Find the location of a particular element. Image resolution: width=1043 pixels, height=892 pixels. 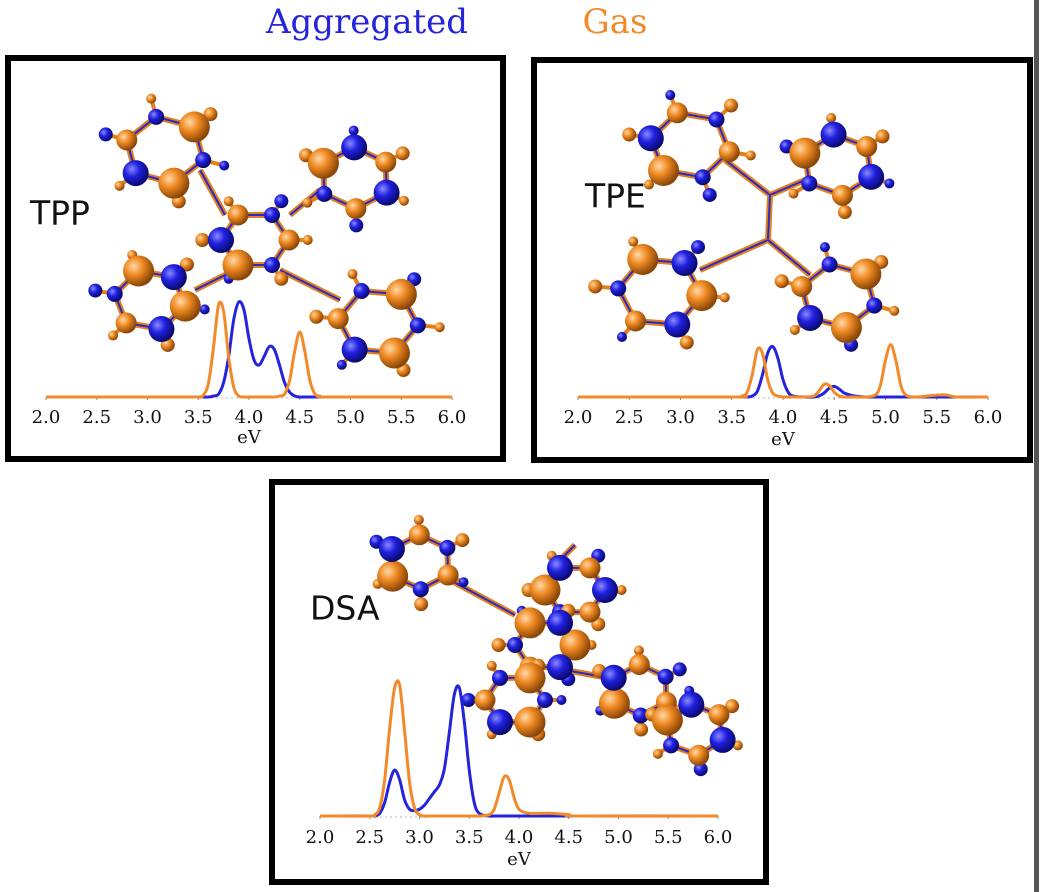

chart-title: DSA is located at coordinates (345, 608).